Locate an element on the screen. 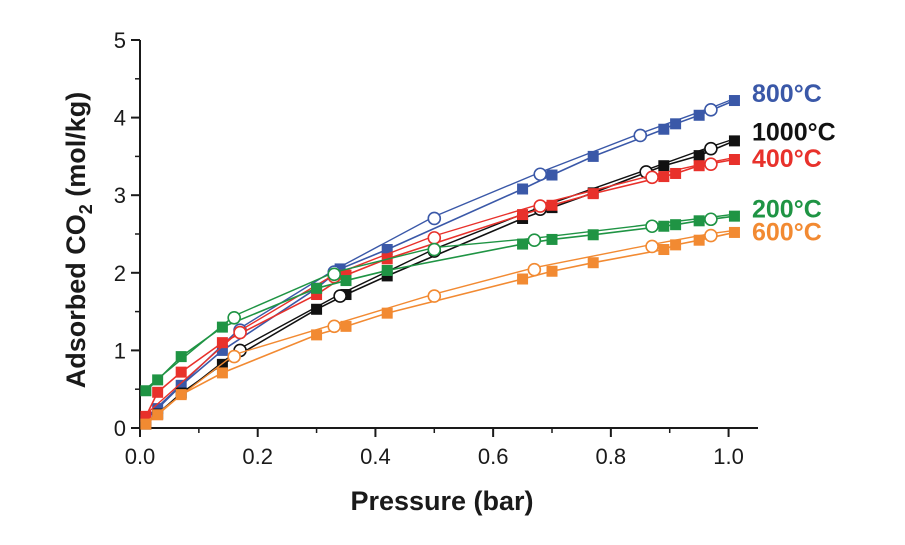  y-axis-title-main: Adsorbed CO is located at coordinates (76, 301).